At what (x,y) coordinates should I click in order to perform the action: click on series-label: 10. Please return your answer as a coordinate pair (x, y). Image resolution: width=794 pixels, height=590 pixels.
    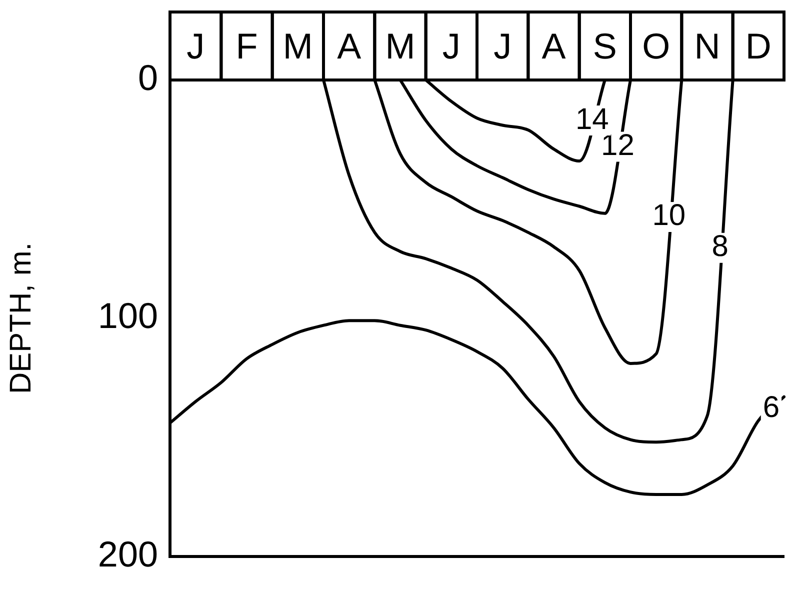
    Looking at the image, I should click on (669, 215).